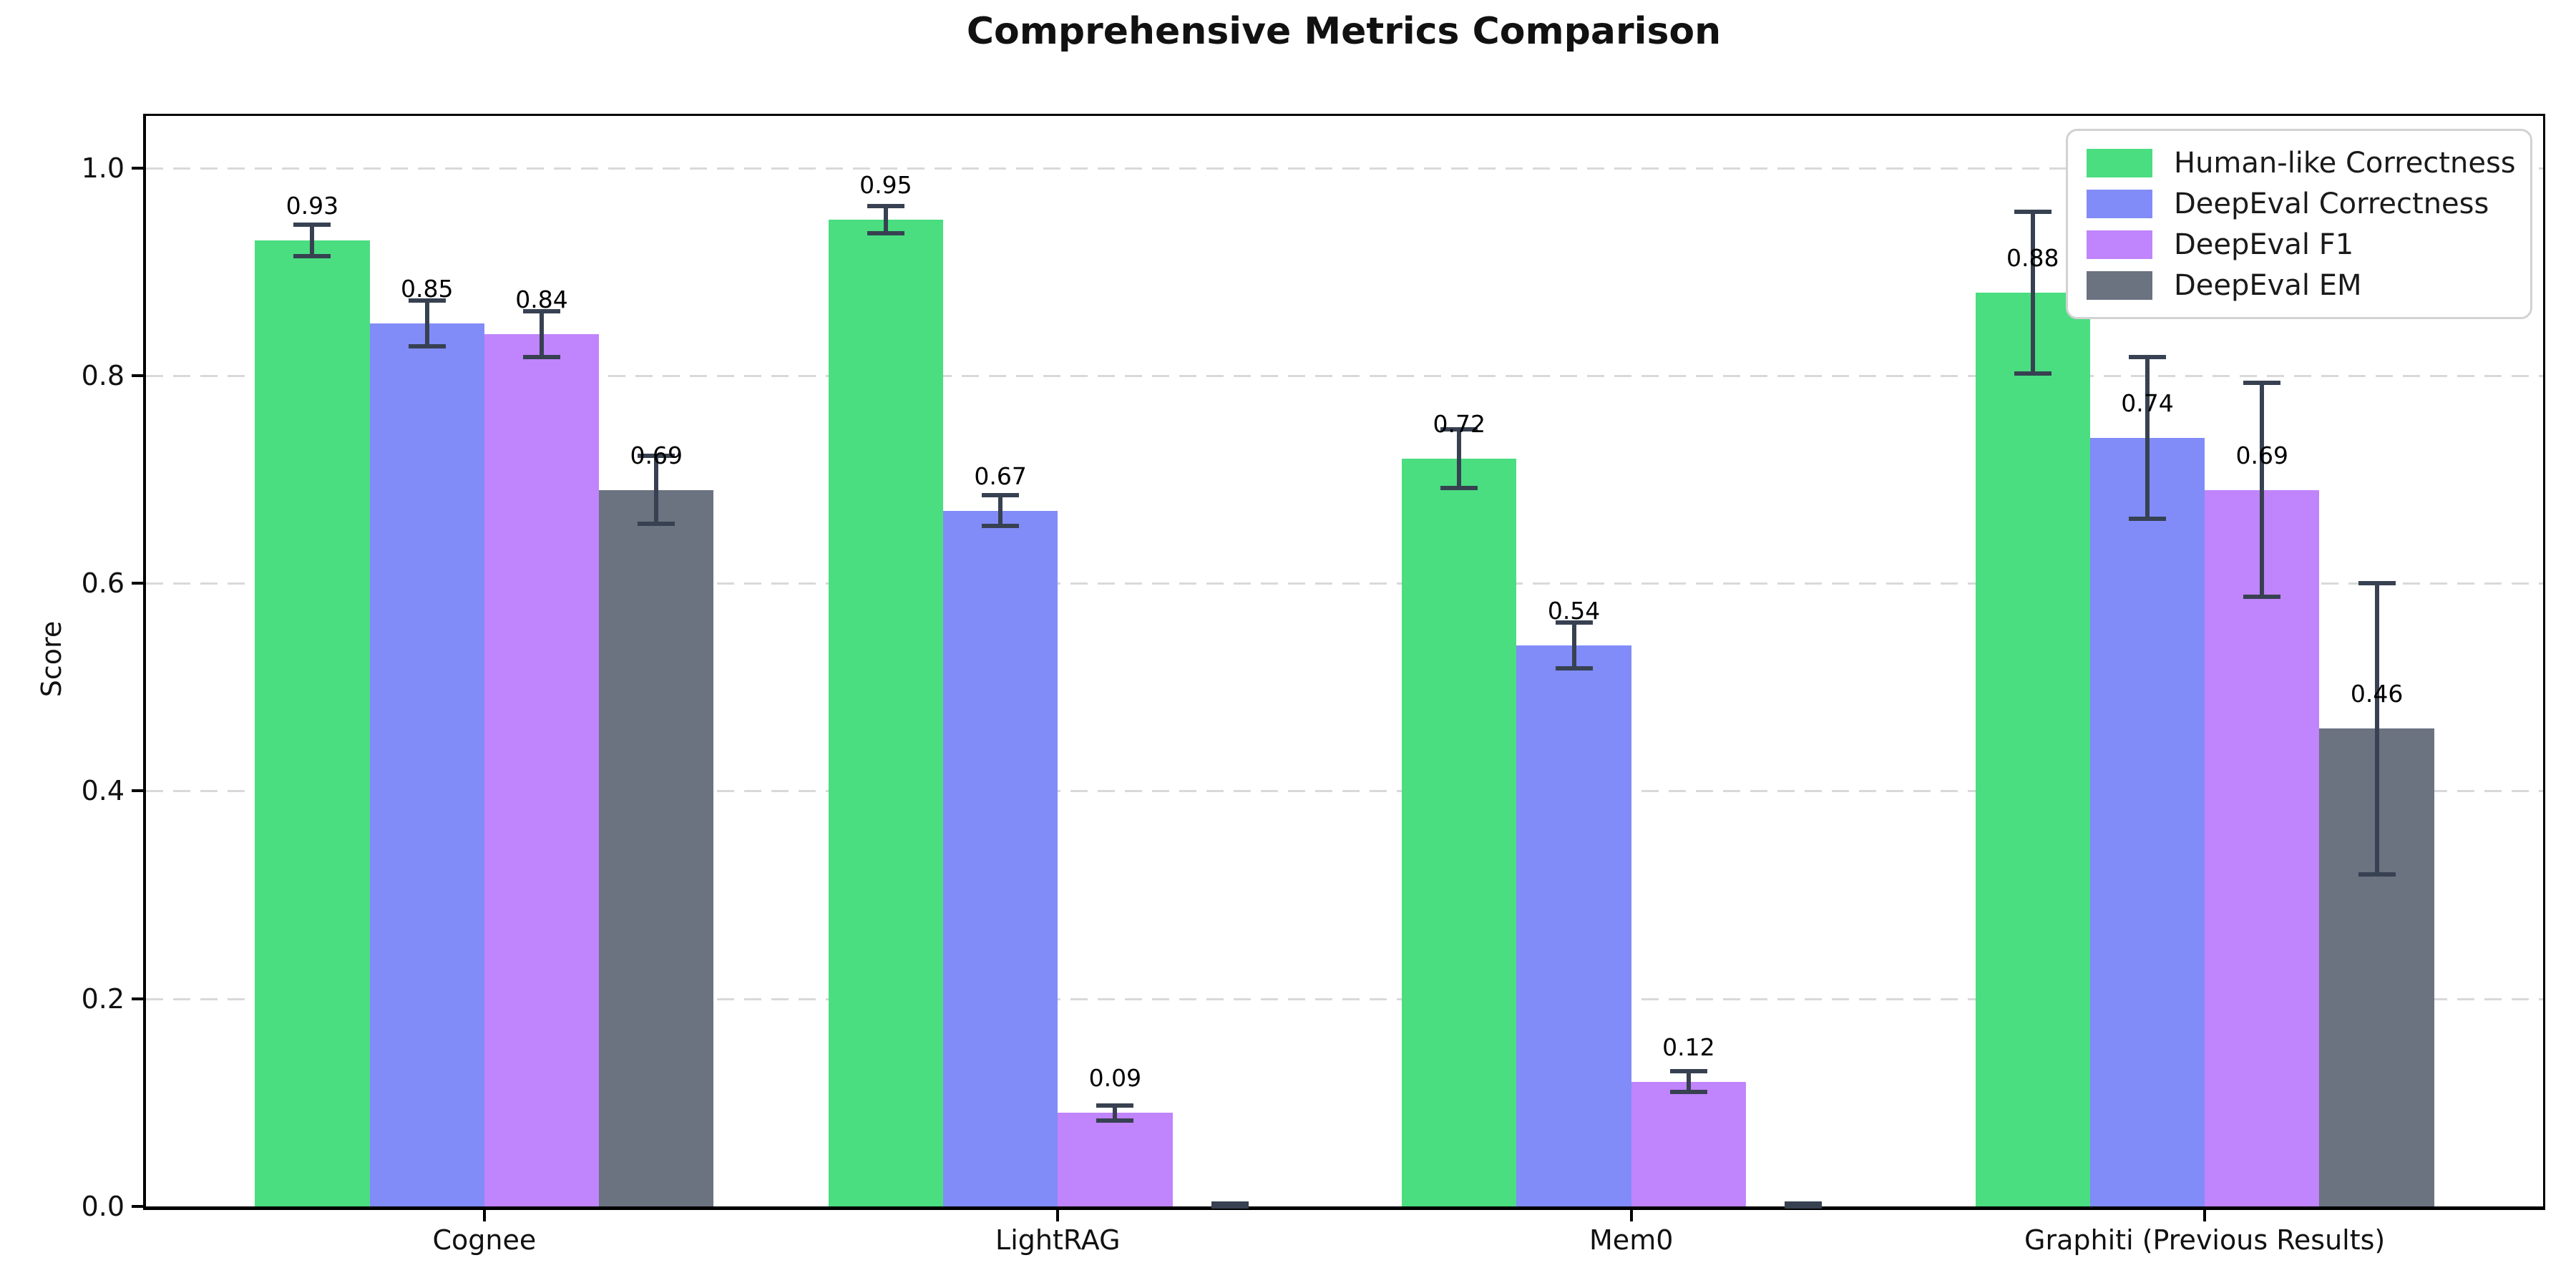  I want to click on value-label: 0.46, so click(2377, 694).